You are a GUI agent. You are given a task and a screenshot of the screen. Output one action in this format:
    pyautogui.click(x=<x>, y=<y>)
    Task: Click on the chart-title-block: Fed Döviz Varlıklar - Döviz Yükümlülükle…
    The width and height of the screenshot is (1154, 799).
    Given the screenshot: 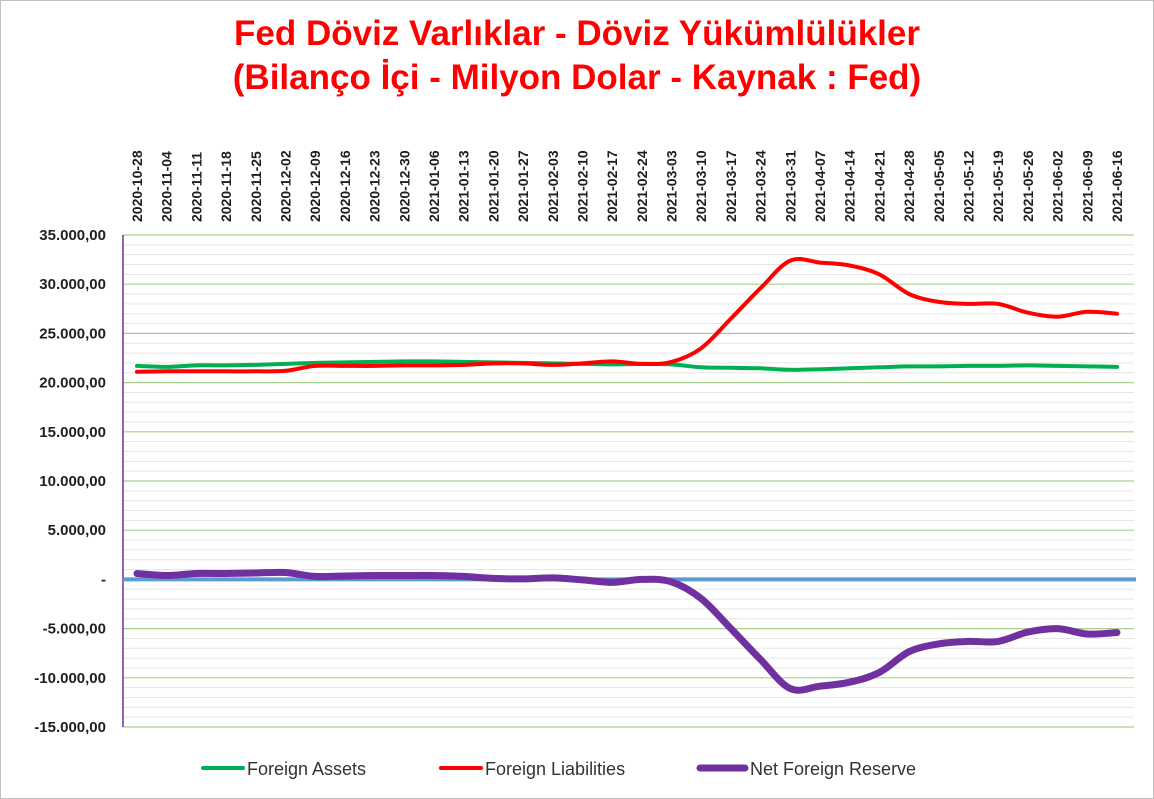 What is the action you would take?
    pyautogui.click(x=577, y=56)
    